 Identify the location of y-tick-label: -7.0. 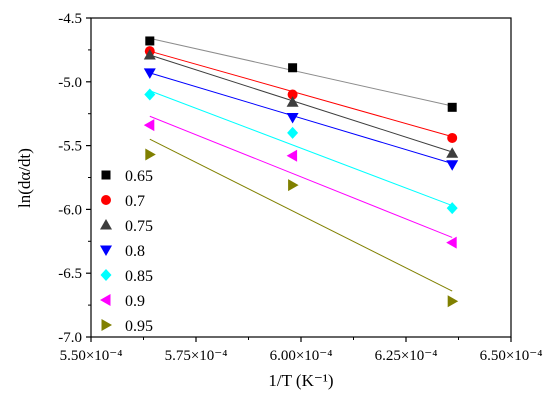
(70, 338).